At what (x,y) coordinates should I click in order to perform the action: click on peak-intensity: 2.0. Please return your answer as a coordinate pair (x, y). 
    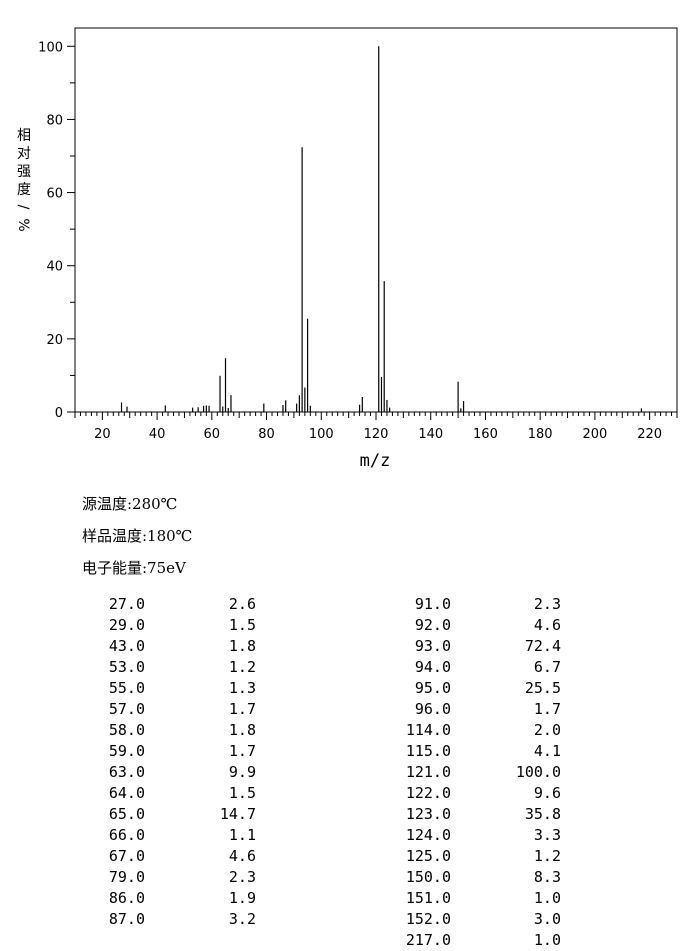
    Looking at the image, I should click on (547, 730).